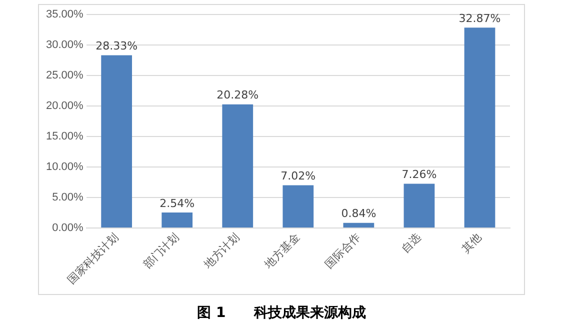 The width and height of the screenshot is (563, 334). Describe the element at coordinates (411, 243) in the screenshot. I see `x-tick-label: 自选` at that location.